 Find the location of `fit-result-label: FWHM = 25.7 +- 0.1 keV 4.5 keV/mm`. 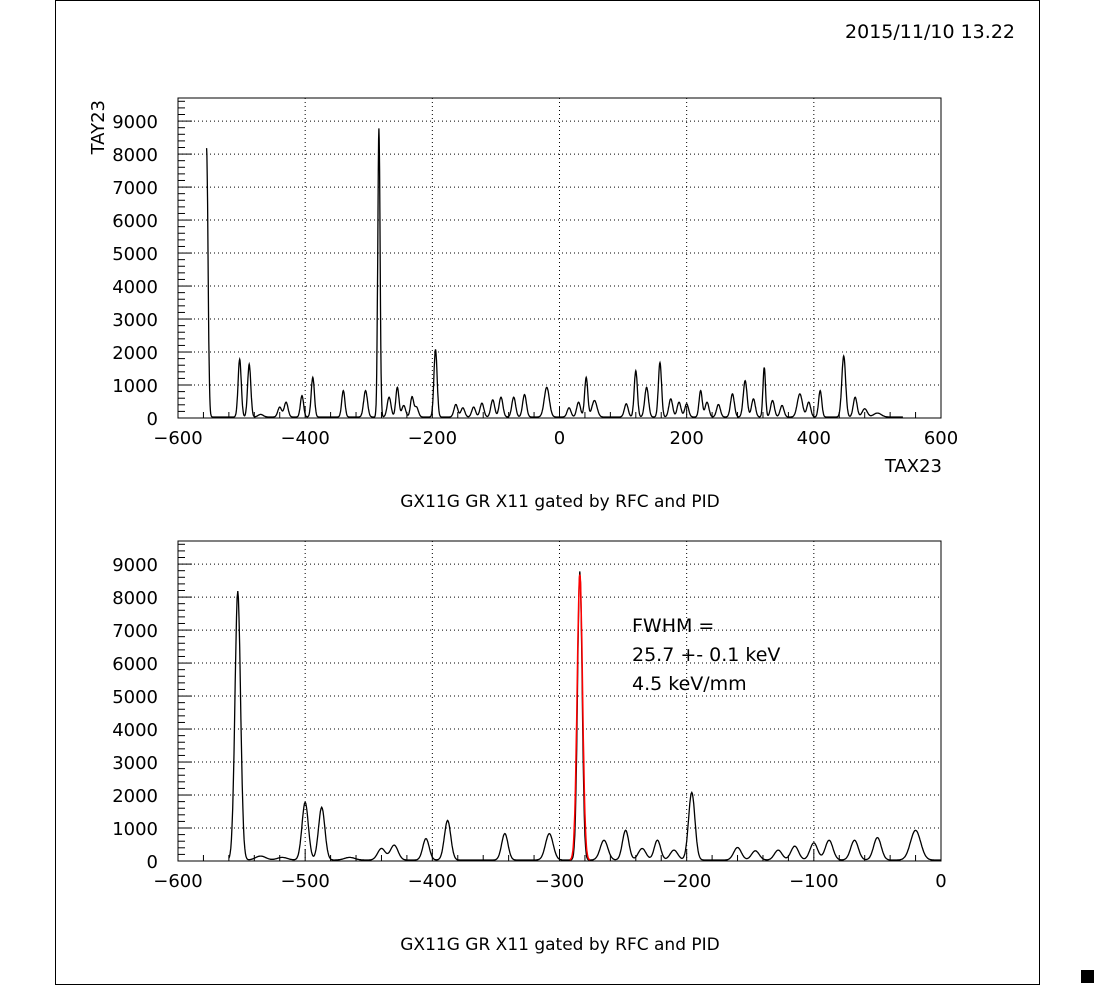

fit-result-label: FWHM = 25.7 +- 0.1 keV 4.5 keV/mm is located at coordinates (706, 655).